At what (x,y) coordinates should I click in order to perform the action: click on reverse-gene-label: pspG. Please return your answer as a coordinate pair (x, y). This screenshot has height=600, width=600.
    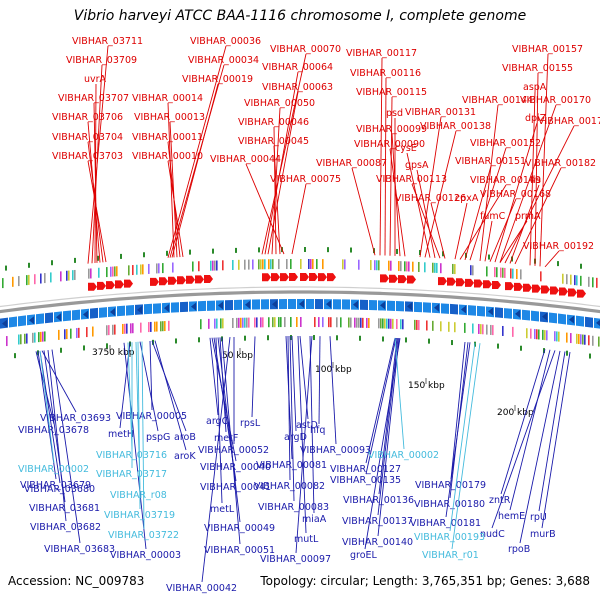
    Looking at the image, I should click on (158, 437).